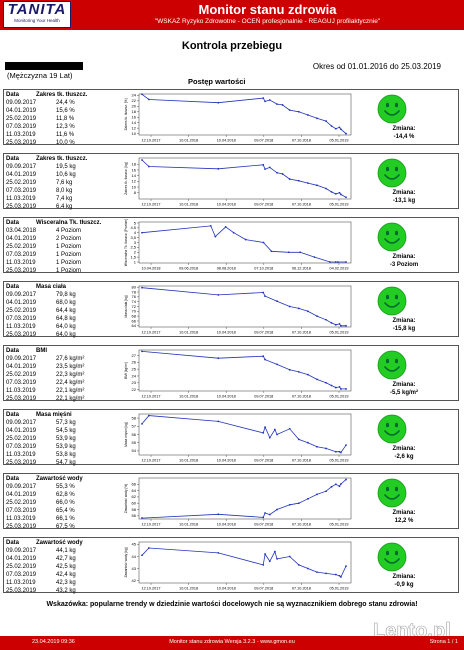 This screenshot has height=650, width=464. What do you see at coordinates (134, 568) in the screenshot?
I see `y-tick-label: 43` at bounding box center [134, 568].